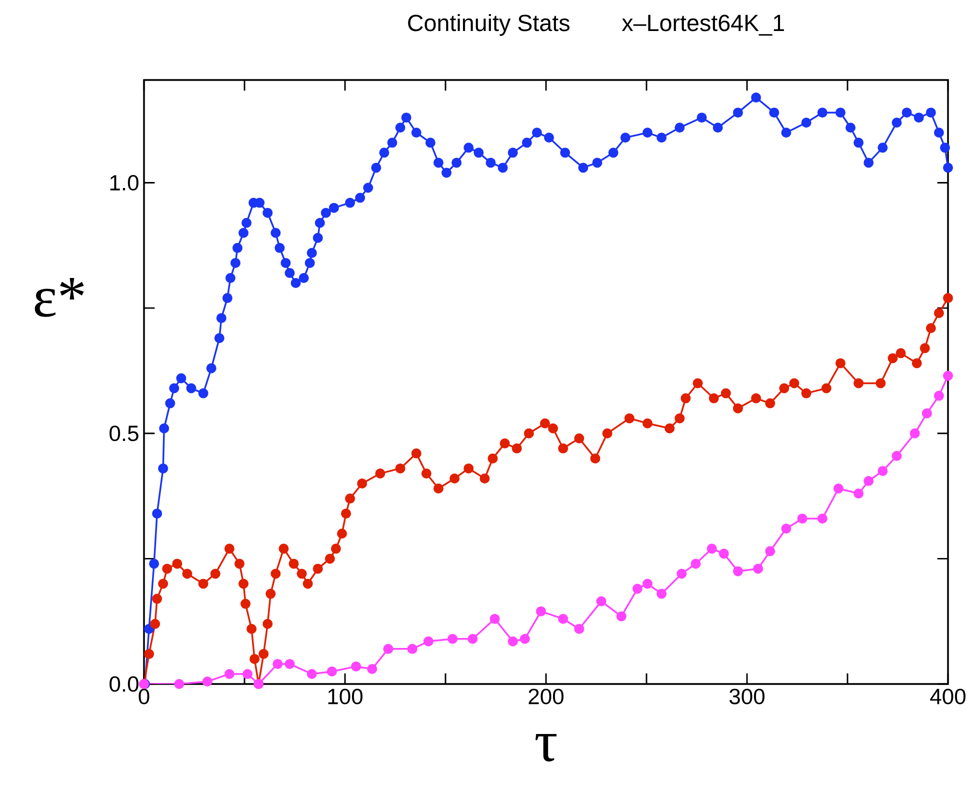  What do you see at coordinates (703, 25) in the screenshot?
I see `chart-subtitle: x–Lortest64K_1` at bounding box center [703, 25].